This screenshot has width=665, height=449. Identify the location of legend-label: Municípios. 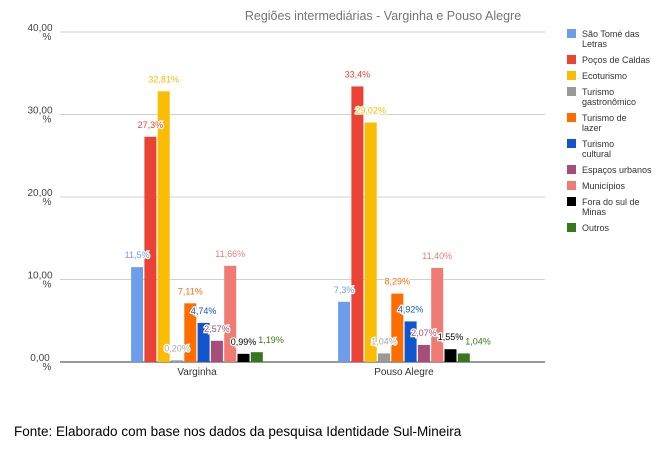
(604, 186).